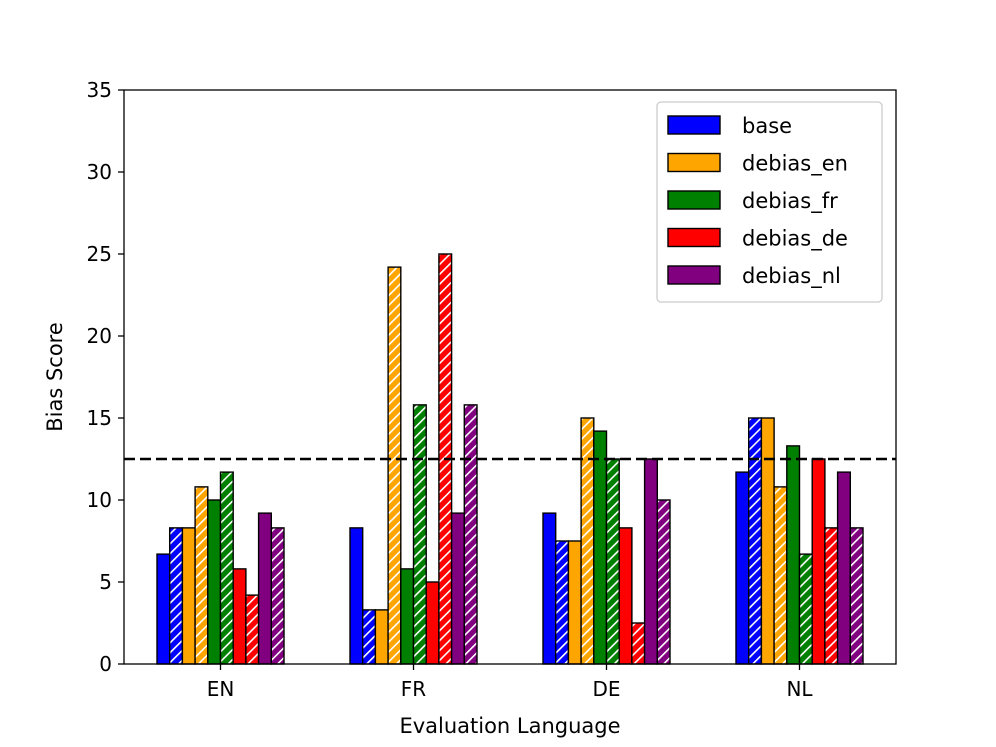  I want to click on bar-debias_fr-solid-DE, so click(600, 547).